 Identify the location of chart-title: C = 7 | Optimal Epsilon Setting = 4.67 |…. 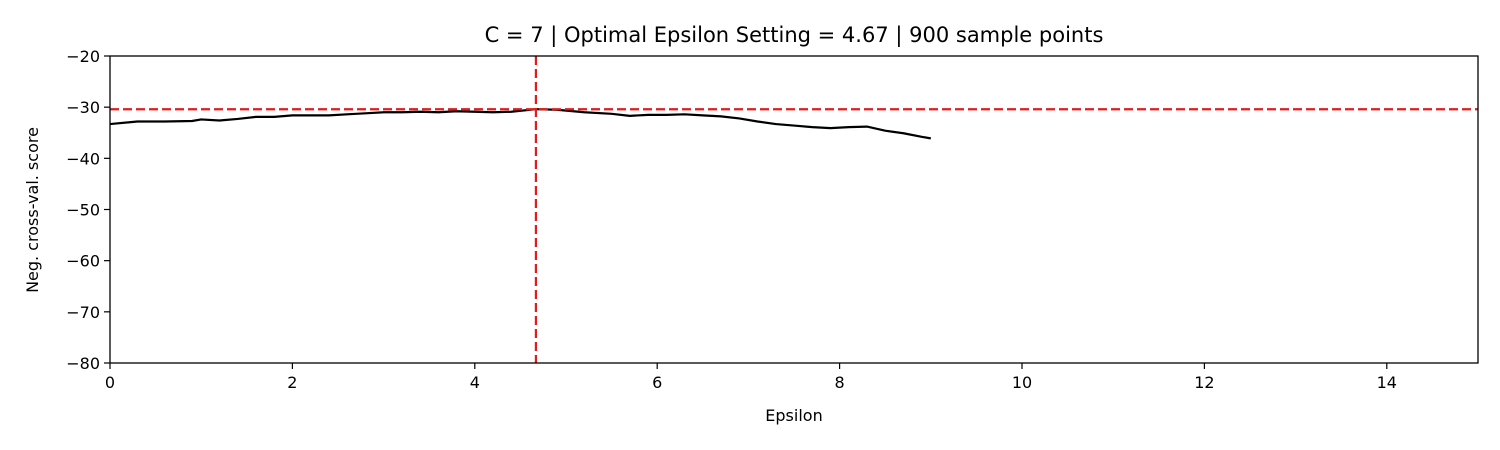
(794, 35).